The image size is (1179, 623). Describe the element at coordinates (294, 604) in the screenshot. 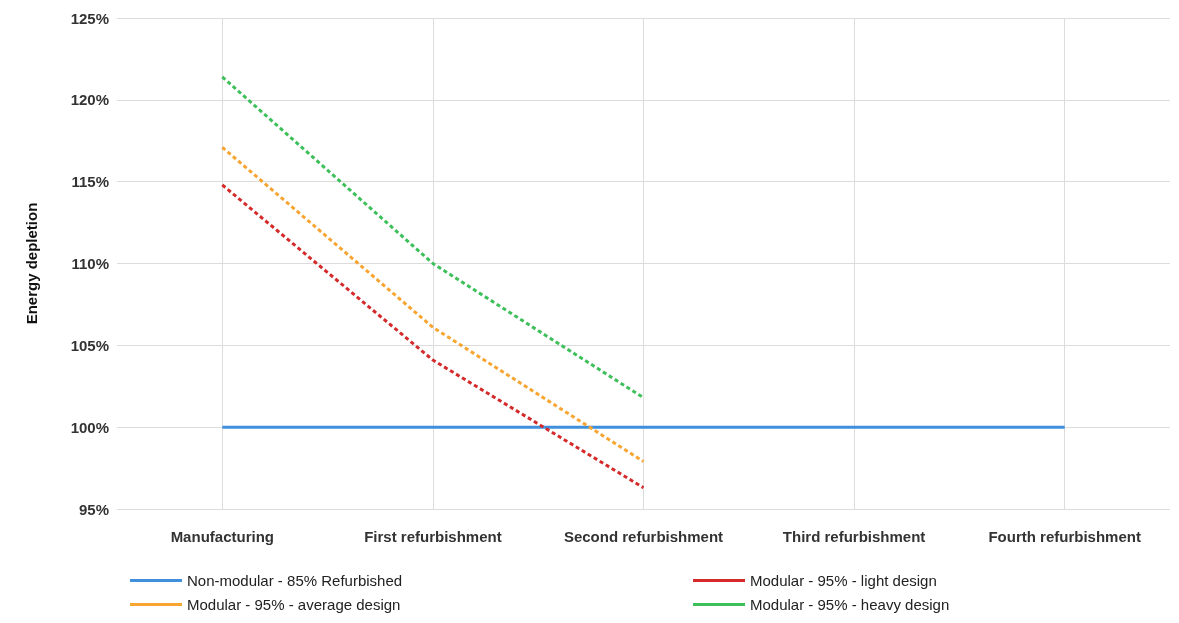

I see `legend-label: Modular - 95% - average design` at that location.